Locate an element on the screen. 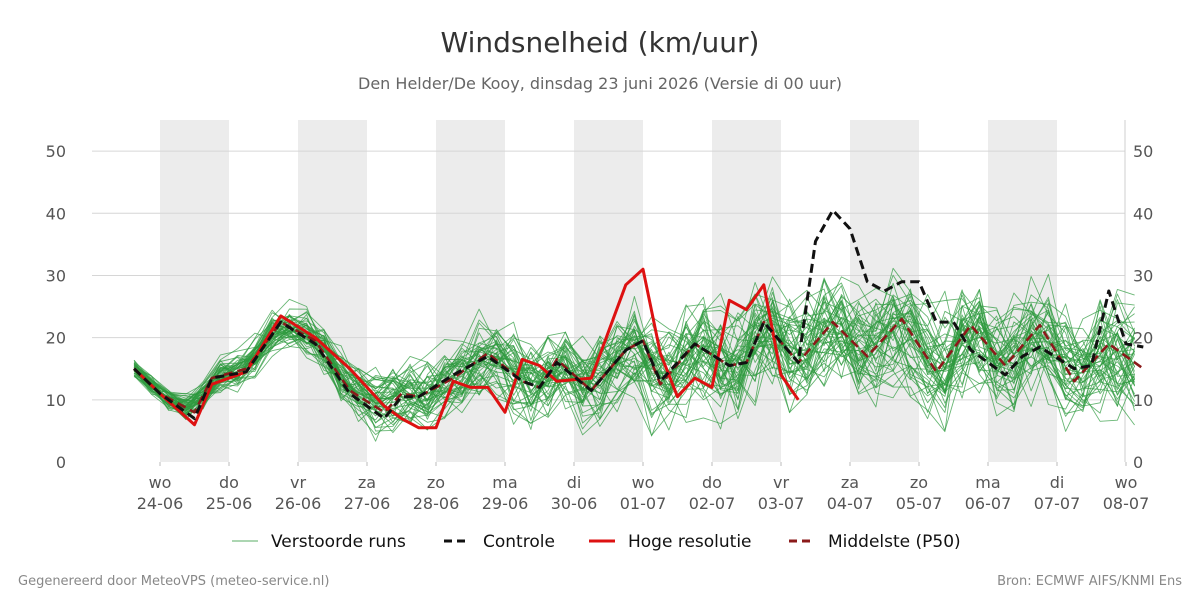  legend-label: Verstoorde runs is located at coordinates (338, 542).